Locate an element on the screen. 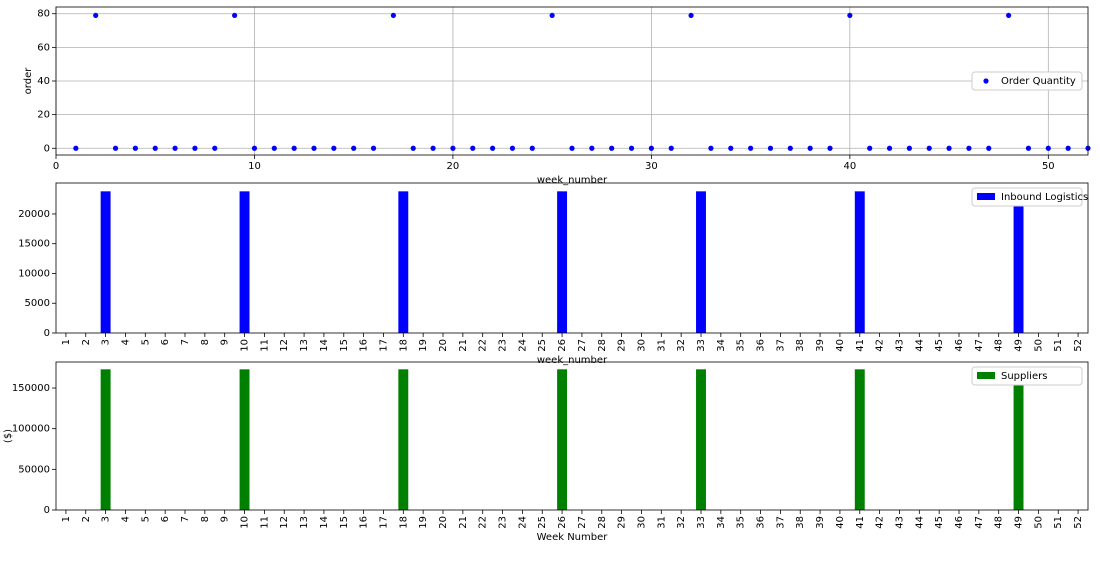 The image size is (1100, 561). x-tick-label: 13 is located at coordinates (304, 345).